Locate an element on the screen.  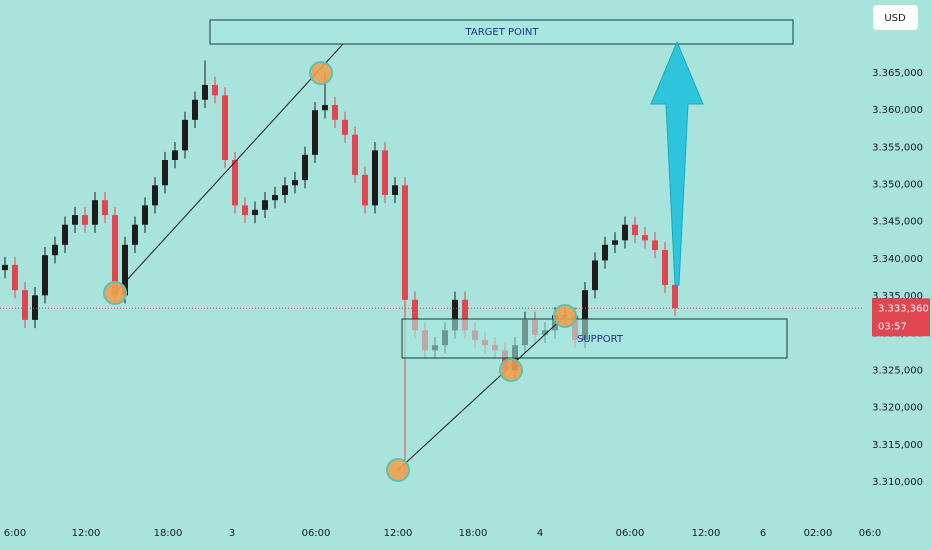
x-tick-label: 3 is located at coordinates (232, 533).